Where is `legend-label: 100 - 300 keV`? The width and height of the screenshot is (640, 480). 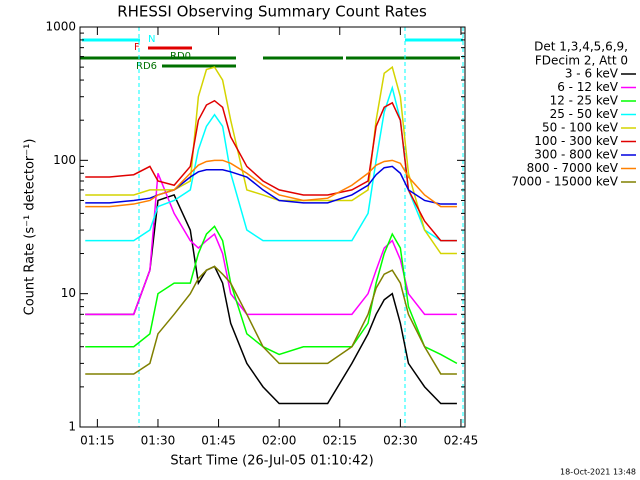
legend-label: 100 - 300 keV is located at coordinates (576, 141).